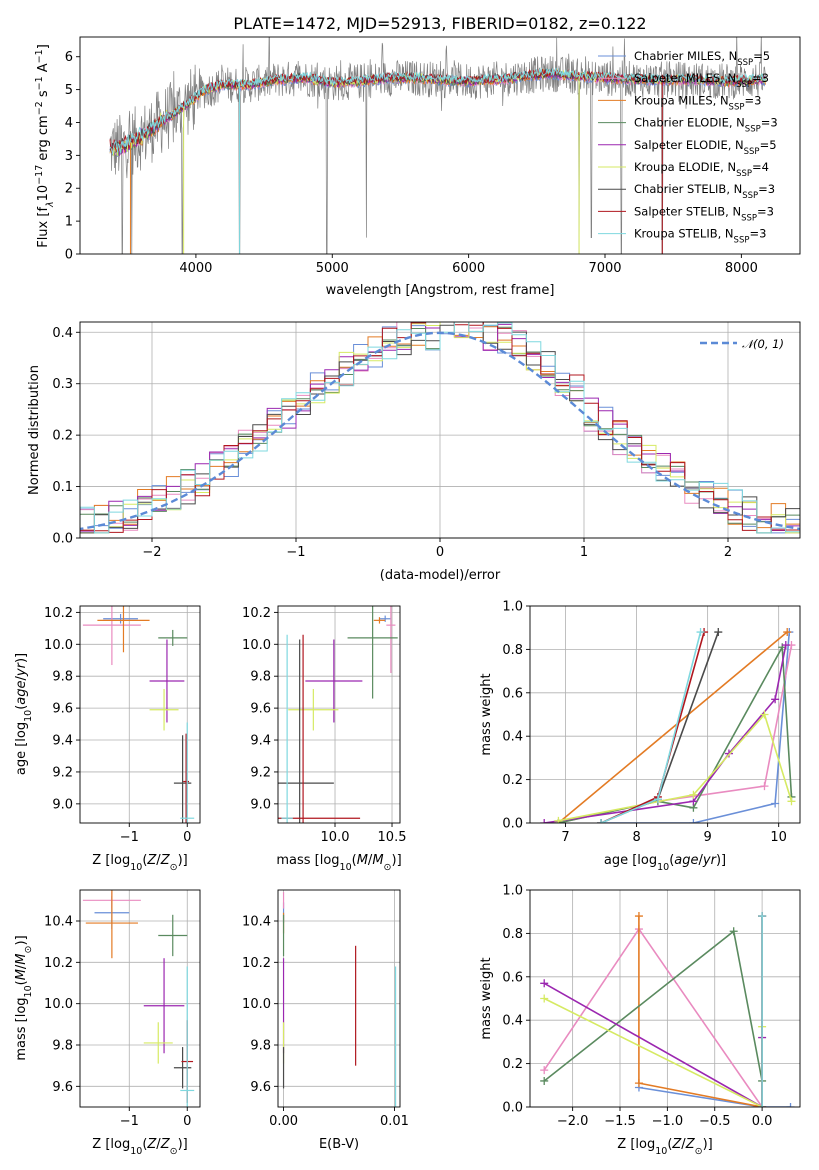 The height and width of the screenshot is (1170, 819). Describe the element at coordinates (686, 860) in the screenshot. I see `label-part: age` at that location.